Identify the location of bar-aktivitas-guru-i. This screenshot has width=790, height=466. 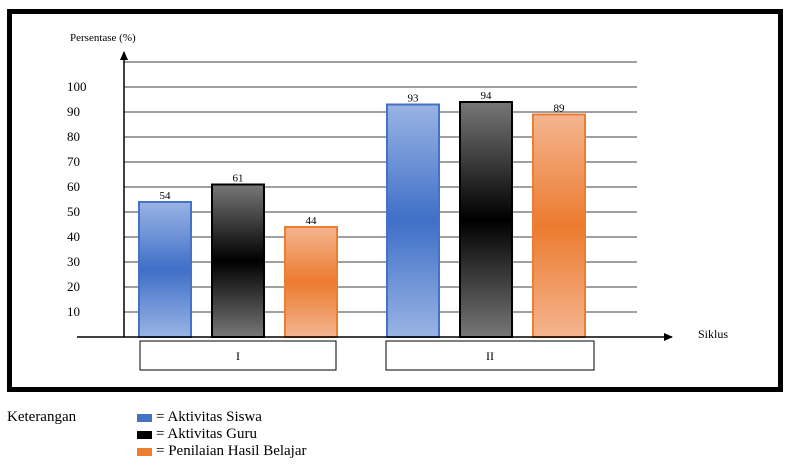
(238, 260).